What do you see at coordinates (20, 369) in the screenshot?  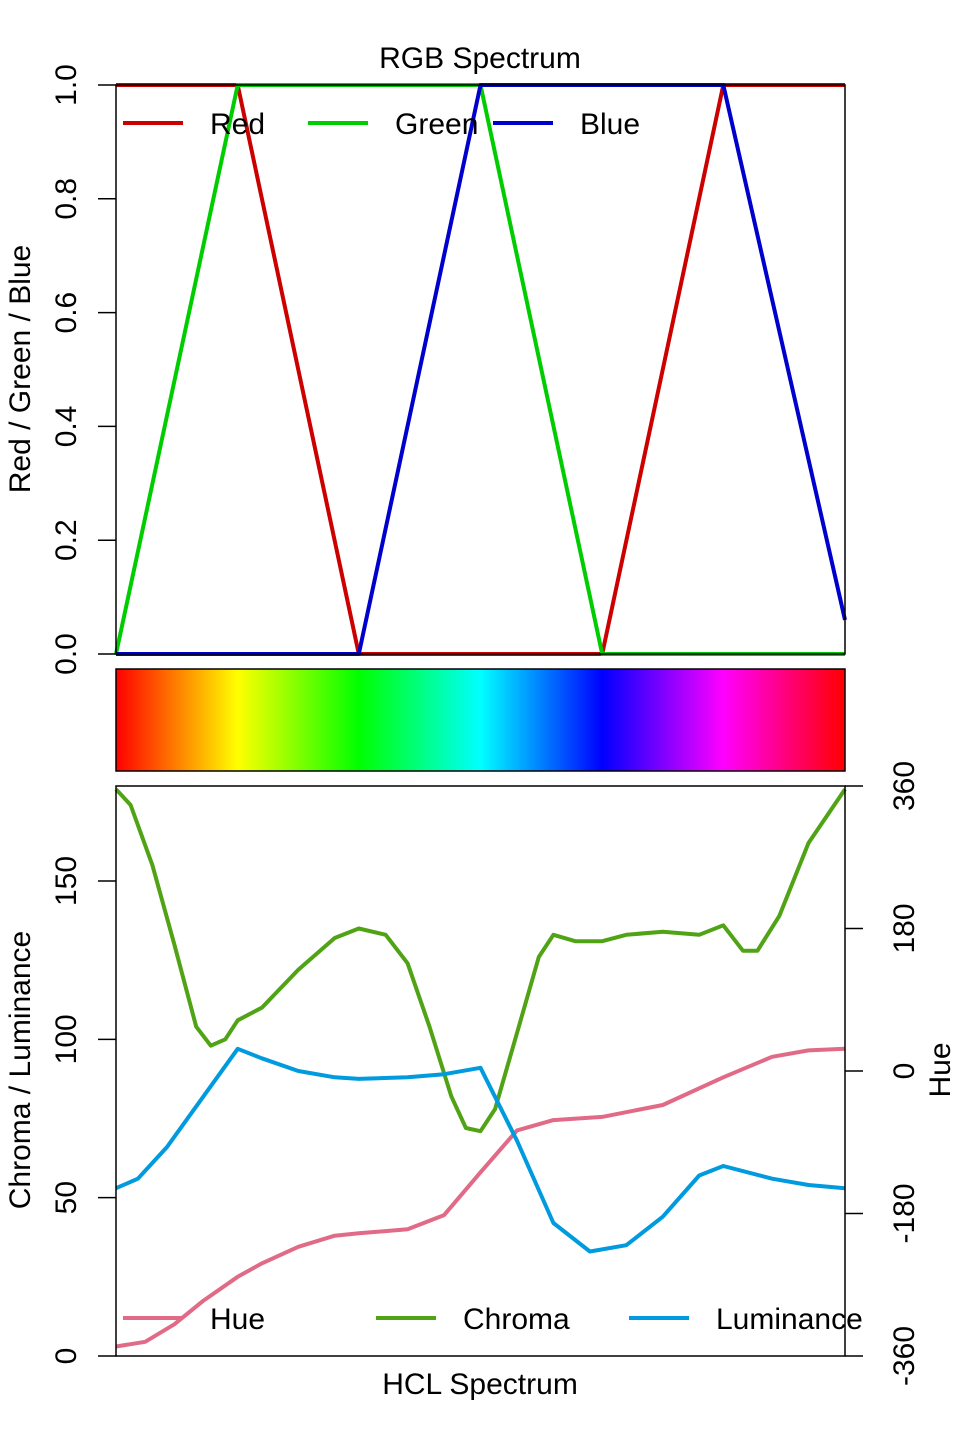 I see `rgb-y-axis-label: Red / Green / Blue` at bounding box center [20, 369].